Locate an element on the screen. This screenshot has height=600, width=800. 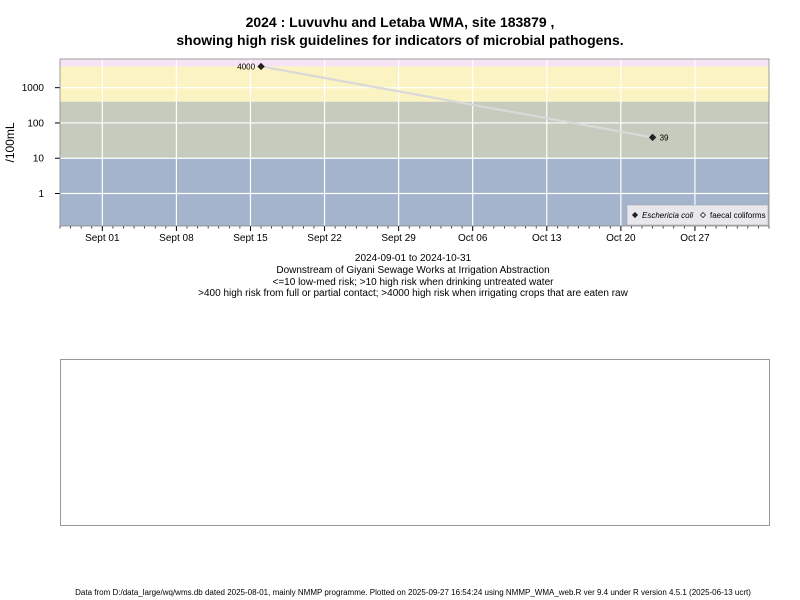
legend-label: faecal coliforms is located at coordinates (738, 215).